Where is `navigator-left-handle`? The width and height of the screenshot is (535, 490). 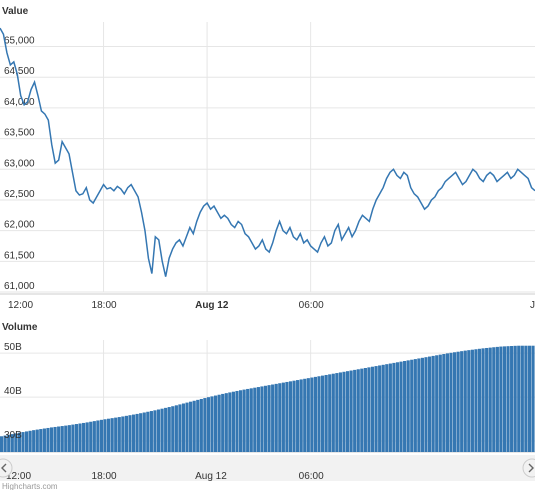 navigator-left-handle is located at coordinates (6, 468).